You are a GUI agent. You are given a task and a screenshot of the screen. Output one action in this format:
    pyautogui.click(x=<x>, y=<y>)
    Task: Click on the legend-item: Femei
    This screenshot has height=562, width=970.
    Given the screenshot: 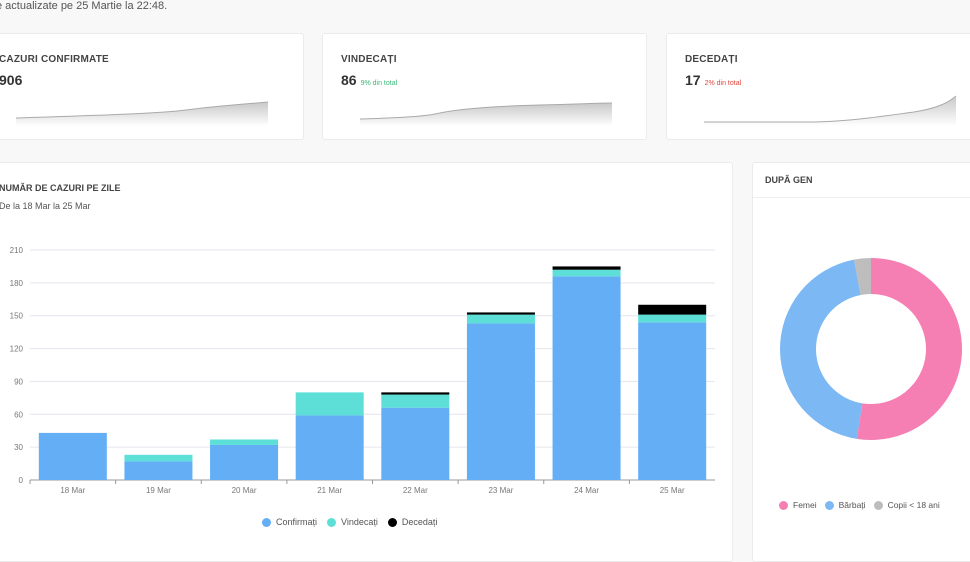 What is the action you would take?
    pyautogui.click(x=798, y=505)
    